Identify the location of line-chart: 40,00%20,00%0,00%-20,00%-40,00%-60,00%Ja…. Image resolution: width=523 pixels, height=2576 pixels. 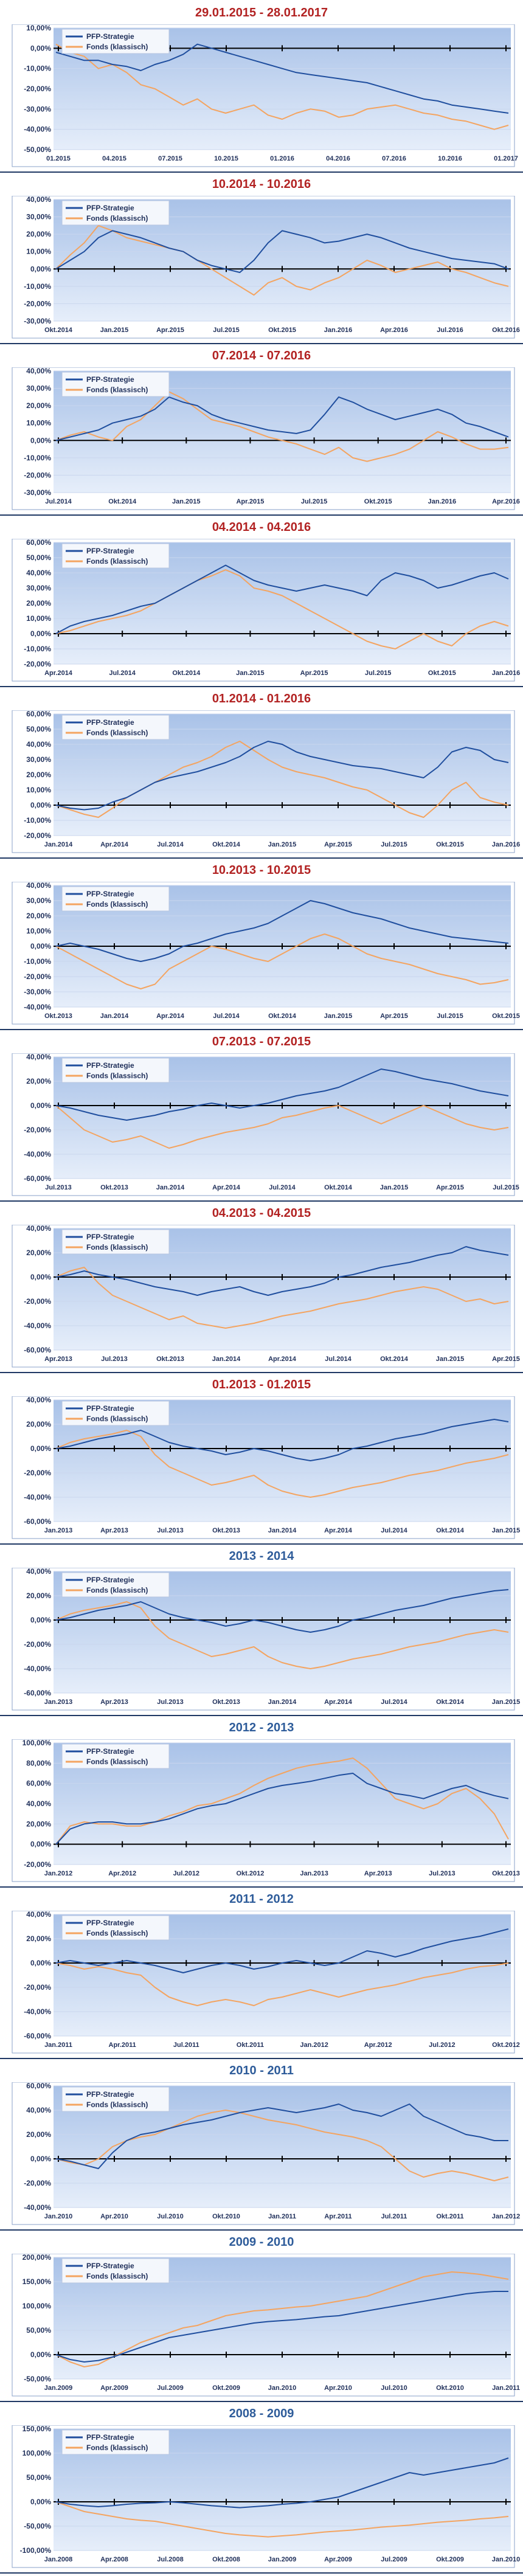
(266, 1467).